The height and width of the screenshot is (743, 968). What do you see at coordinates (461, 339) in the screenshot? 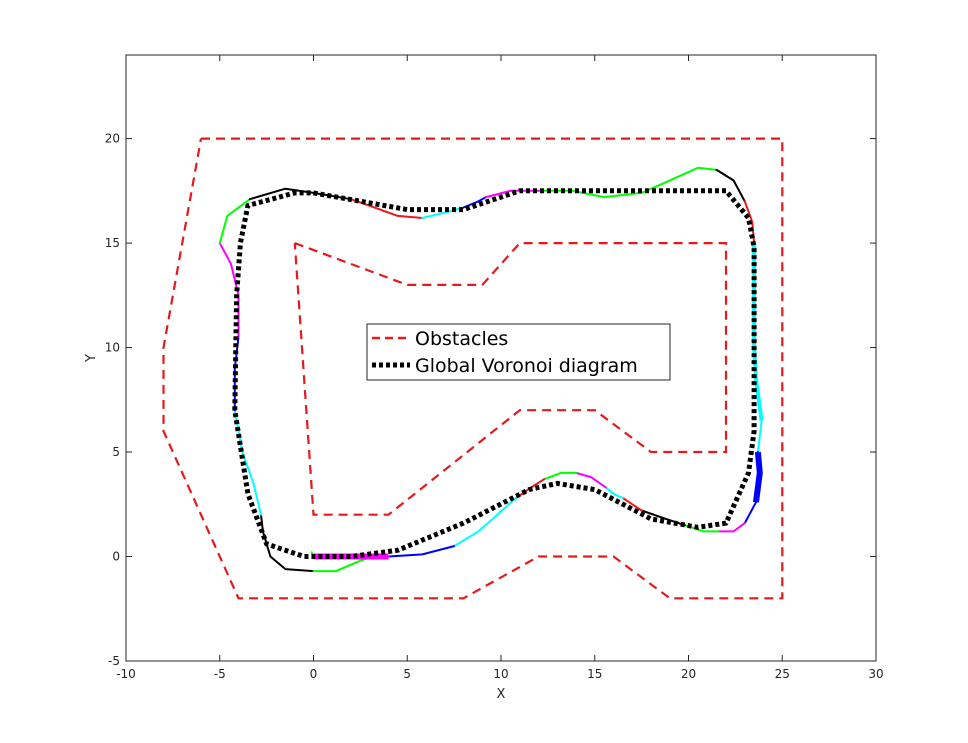
I see `legend-label-obstacles: Obstacles` at bounding box center [461, 339].